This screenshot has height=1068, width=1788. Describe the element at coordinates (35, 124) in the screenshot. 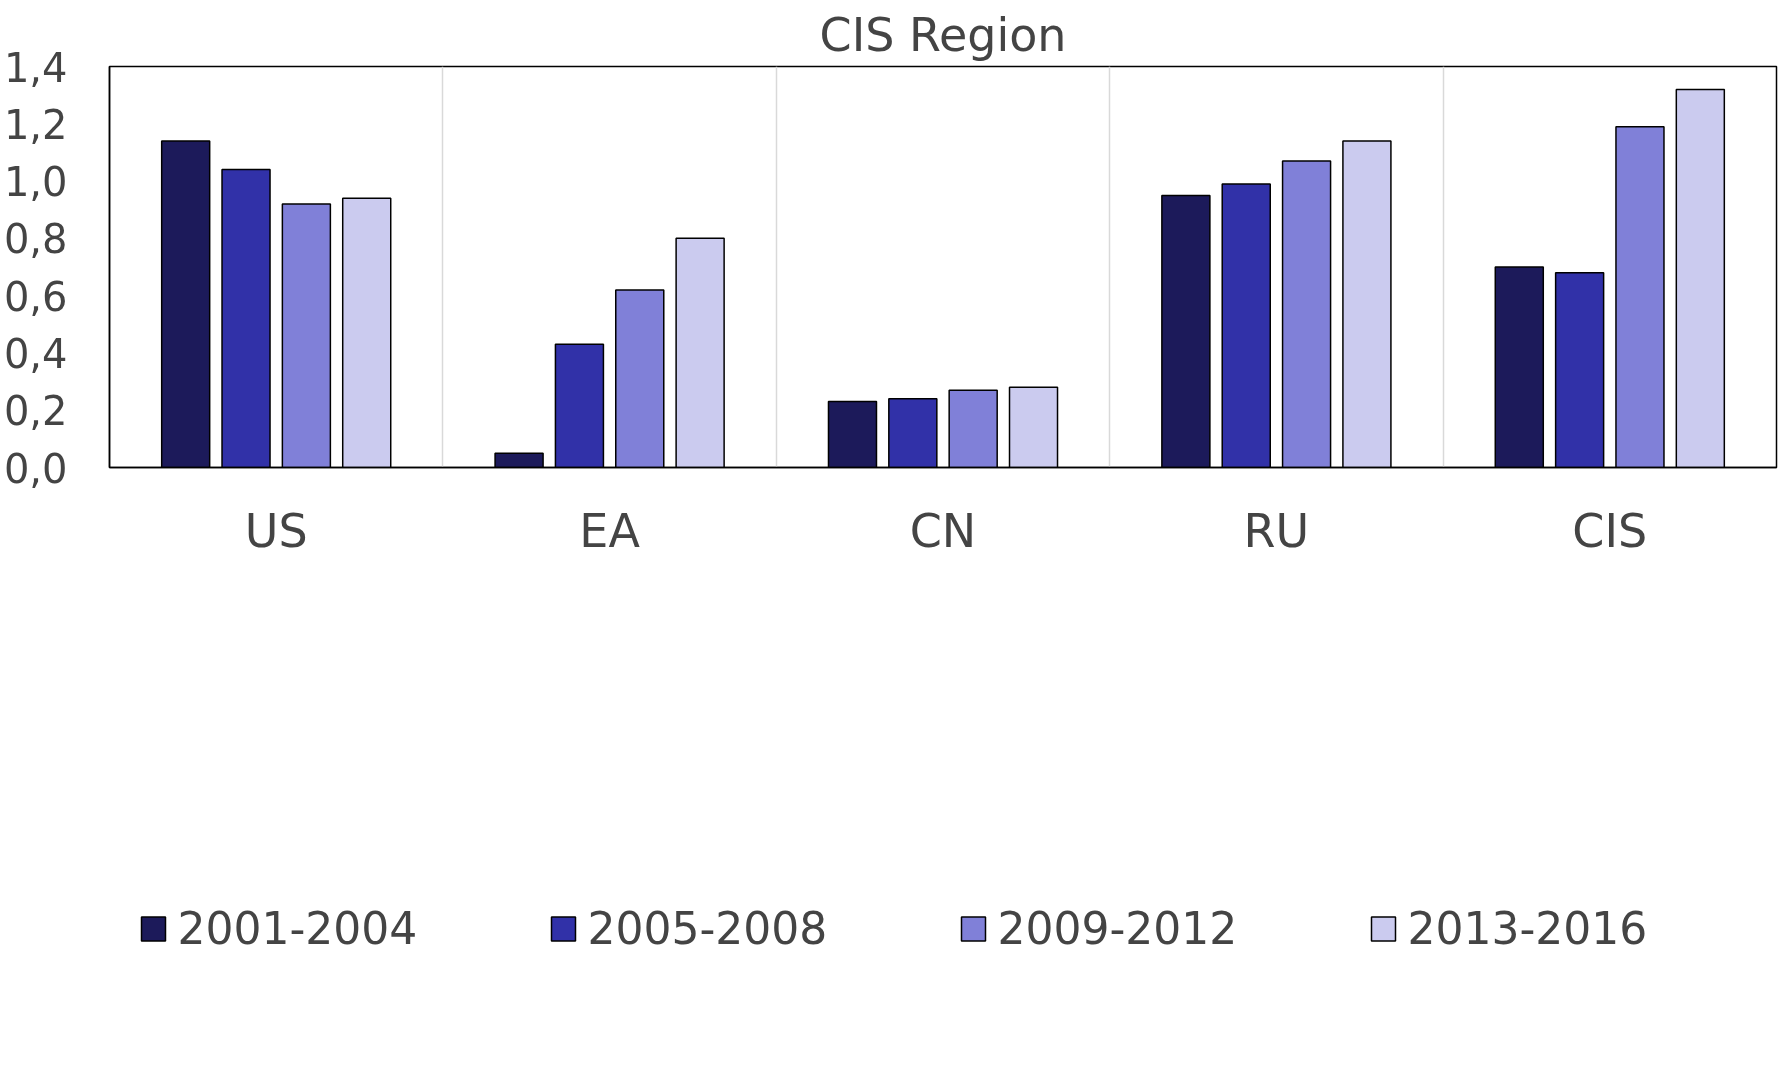

I see `y-tick-label: 1,2` at that location.